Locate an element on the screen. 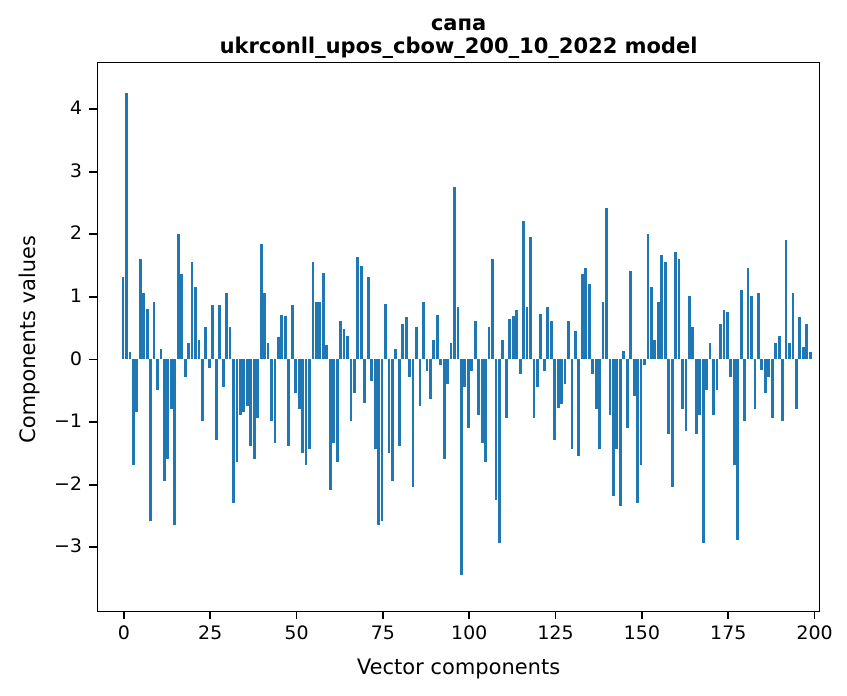 This screenshot has height=696, width=847. chart-title-line2: ukrconll_upos_cbow_200_10_2022 model is located at coordinates (458, 46).